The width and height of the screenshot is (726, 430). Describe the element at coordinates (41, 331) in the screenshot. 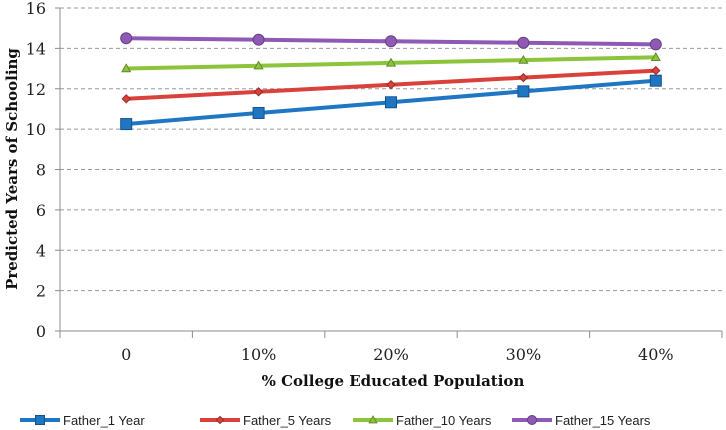

I see `y-tick-label: 0` at that location.